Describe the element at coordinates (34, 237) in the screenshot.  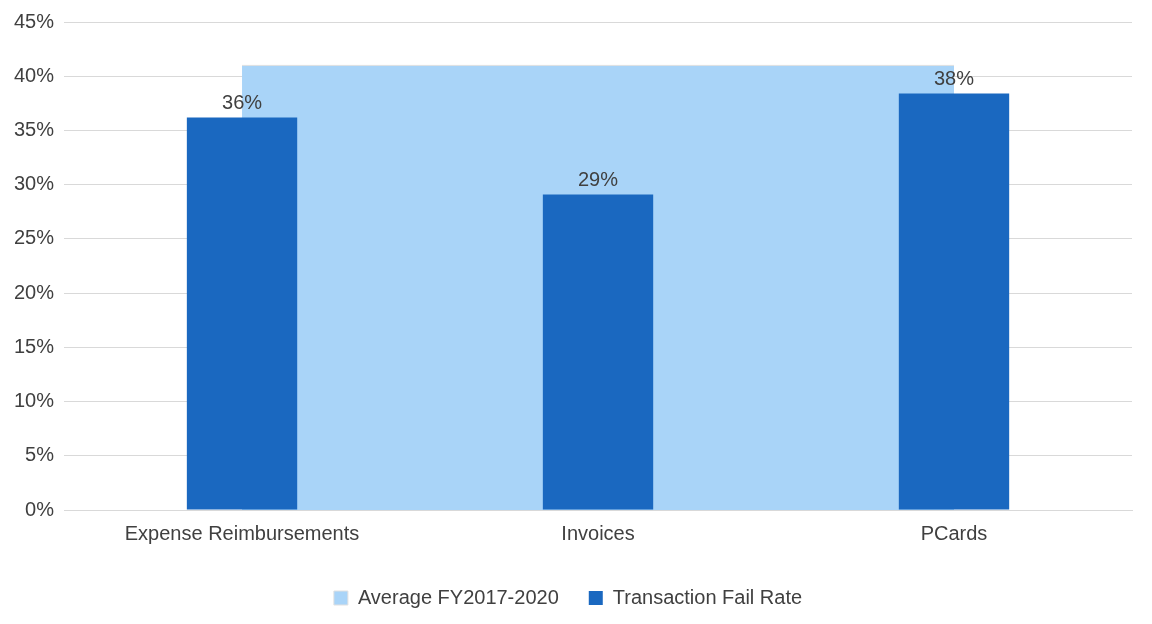
I see `y-tick-label: 25%` at that location.